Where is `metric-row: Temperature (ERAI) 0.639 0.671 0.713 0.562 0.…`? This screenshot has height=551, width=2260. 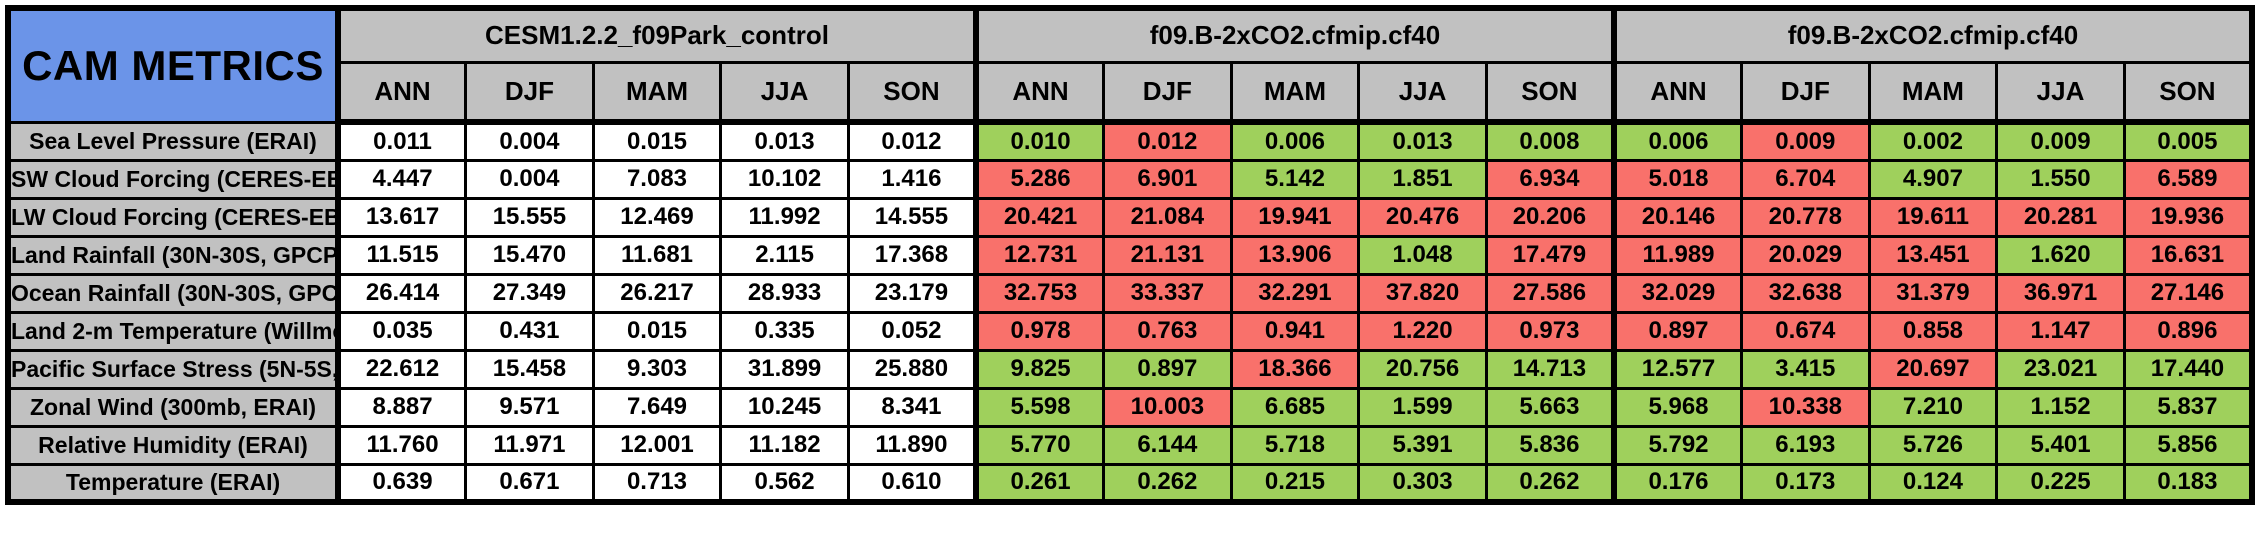
metric-row: Temperature (ERAI) 0.639 0.671 0.713 0.562 0.… is located at coordinates (1130, 483).